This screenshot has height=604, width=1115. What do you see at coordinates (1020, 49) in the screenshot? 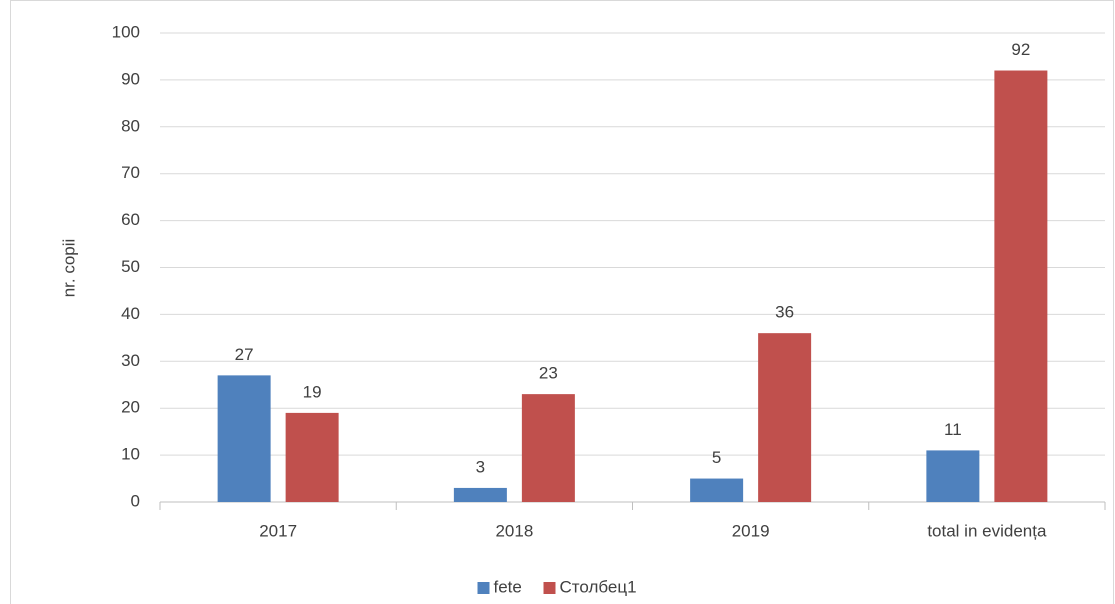
I see `data-label: 92` at bounding box center [1020, 49].